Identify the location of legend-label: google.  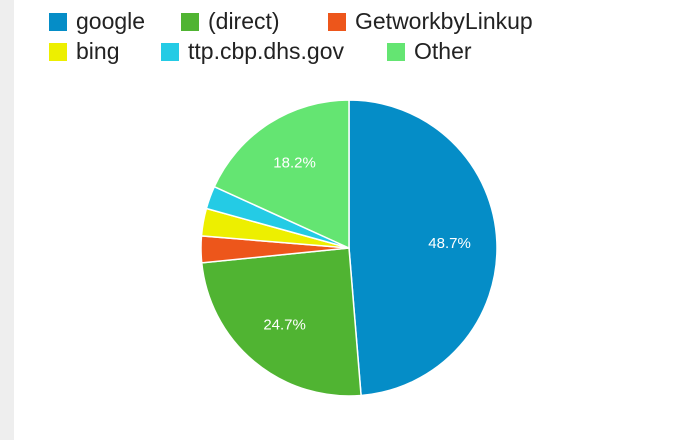
(110, 21).